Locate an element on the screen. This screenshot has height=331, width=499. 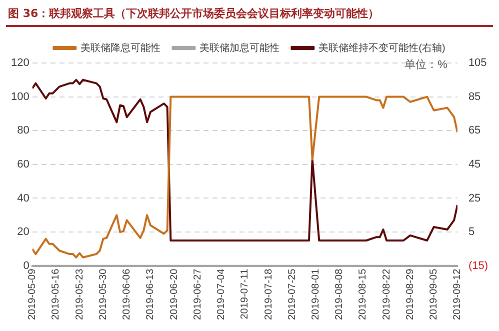
x-tick-label: 2019-06-06 is located at coordinates (127, 294).